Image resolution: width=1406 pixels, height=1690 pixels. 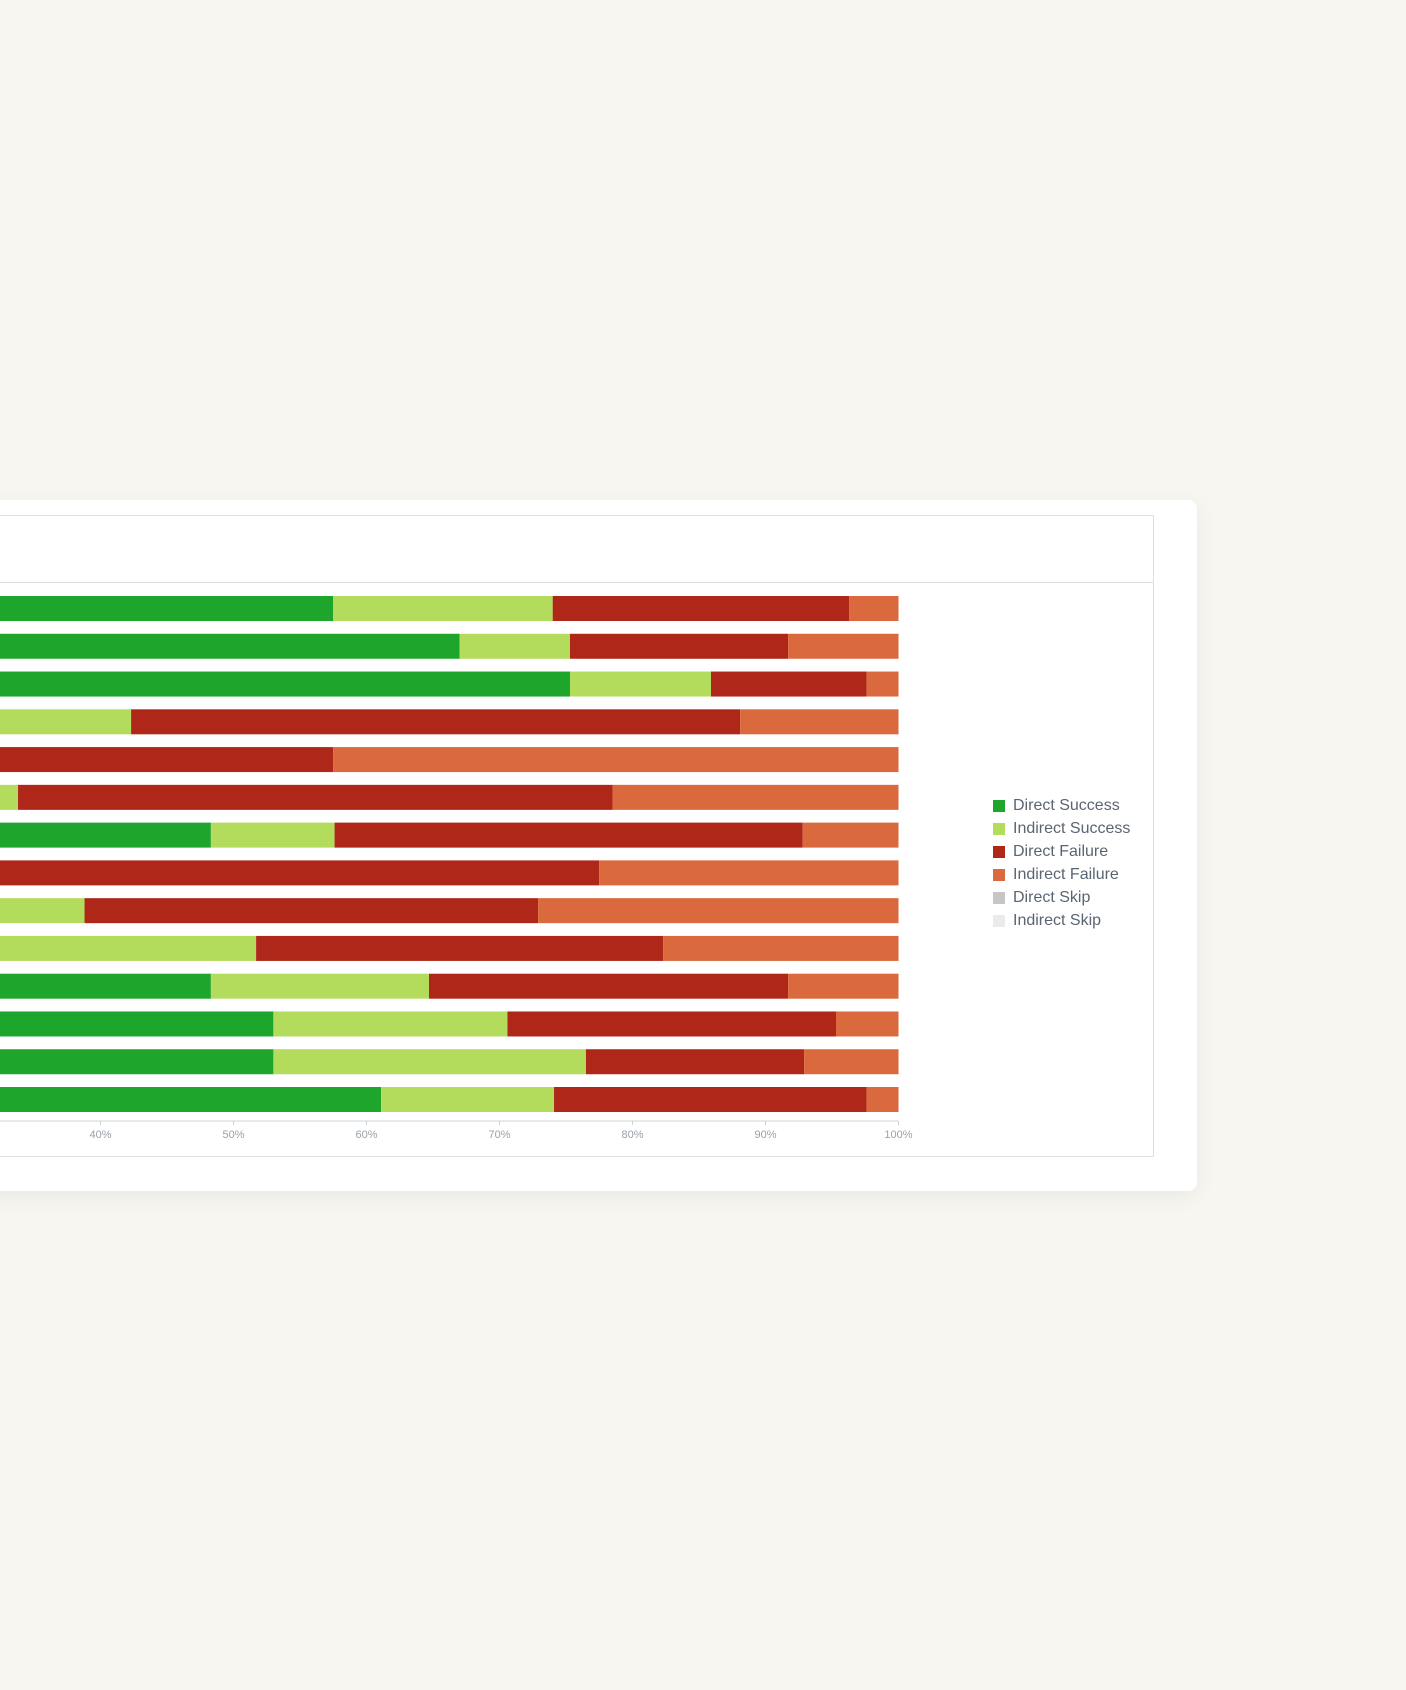 I want to click on panel-header, so click(x=576, y=549).